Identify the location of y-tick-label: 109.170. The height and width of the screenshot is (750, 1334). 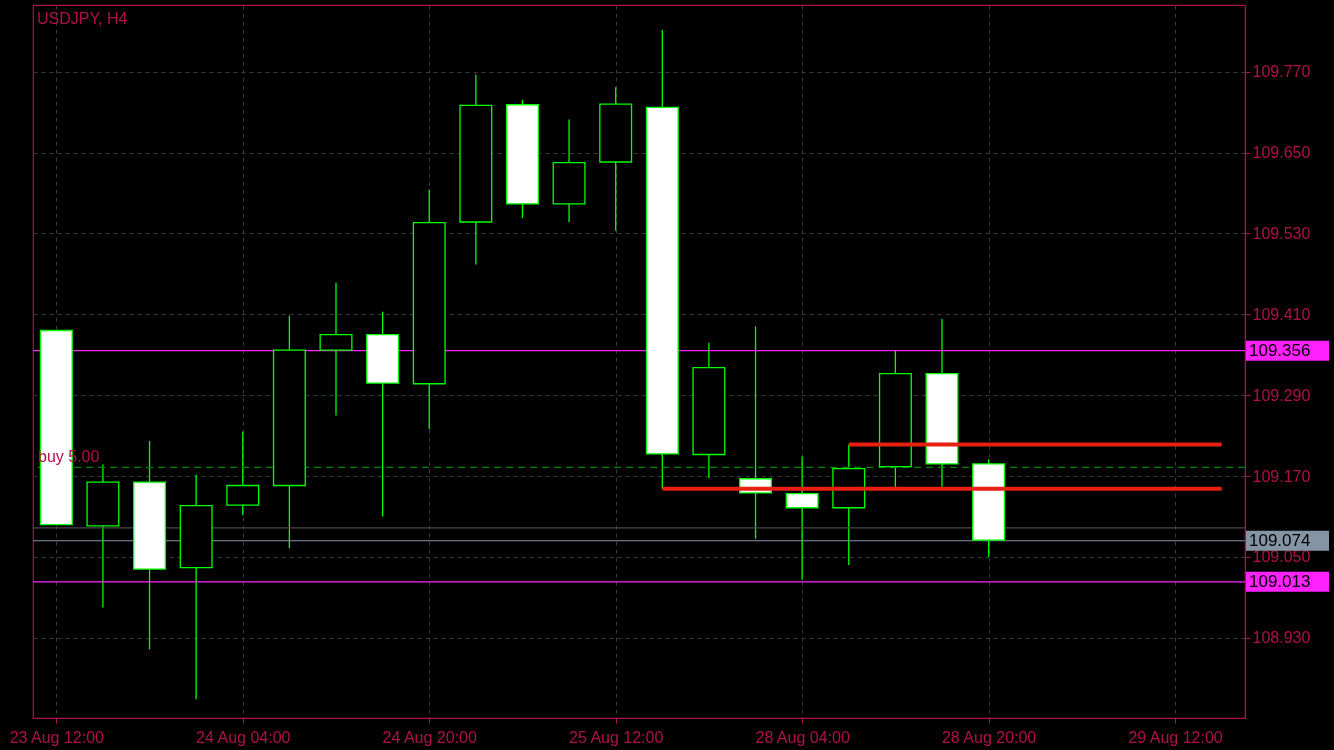
(1281, 476).